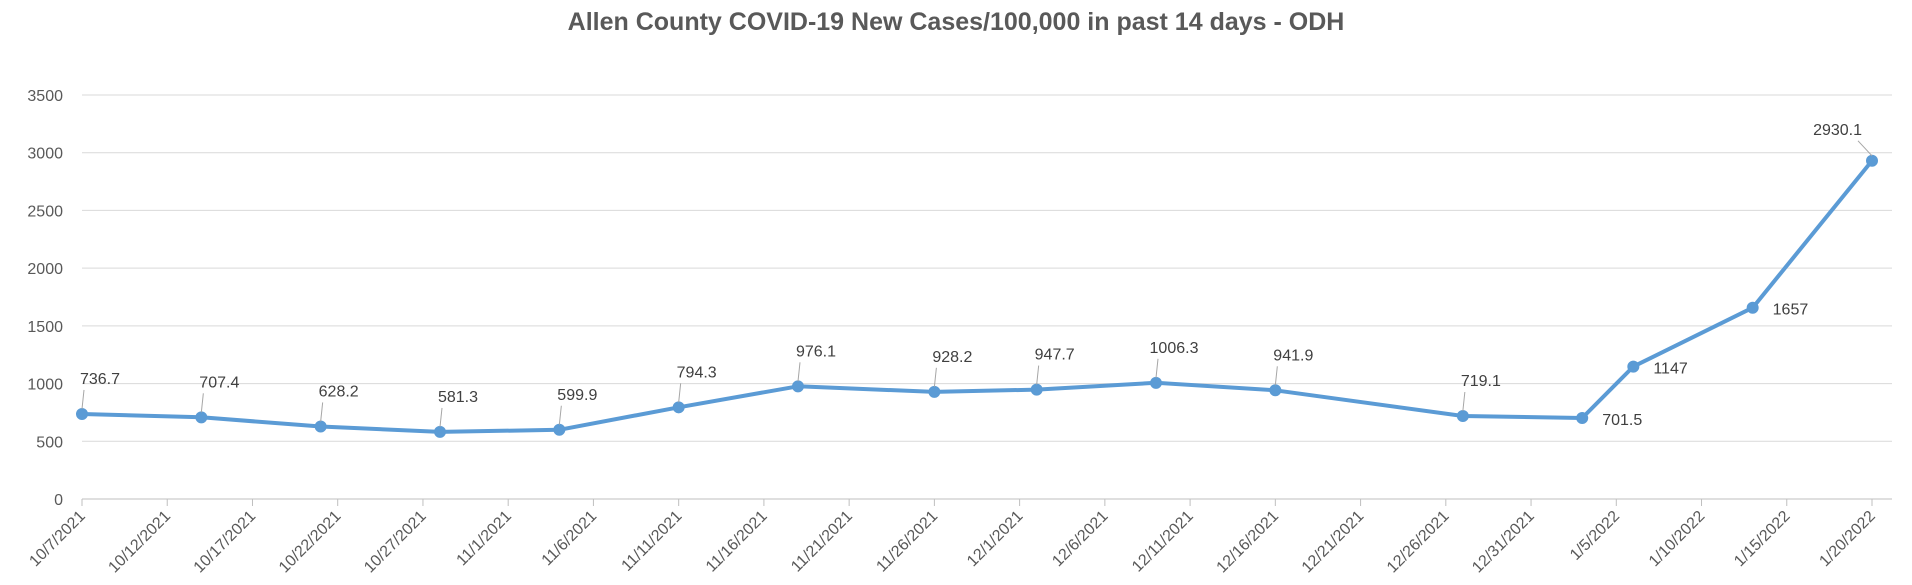 This screenshot has width=1912, height=585. I want to click on x-tick-label: 11/1/2021, so click(485, 539).